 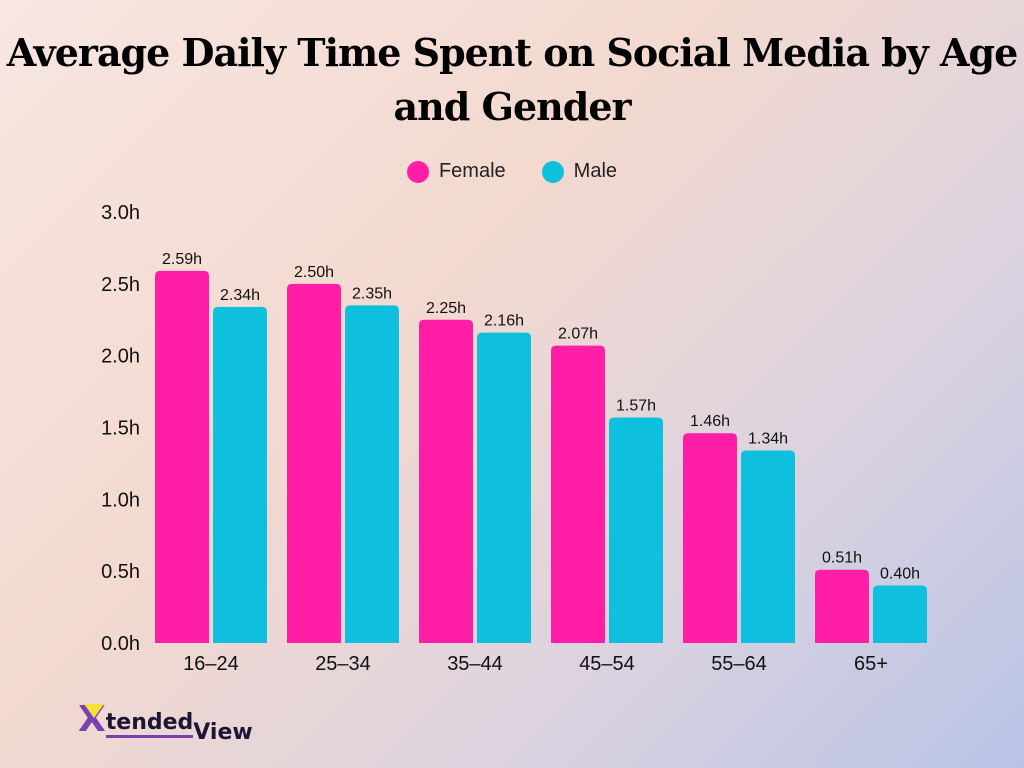 What do you see at coordinates (842, 558) in the screenshot?
I see `data-label: 0.51h` at bounding box center [842, 558].